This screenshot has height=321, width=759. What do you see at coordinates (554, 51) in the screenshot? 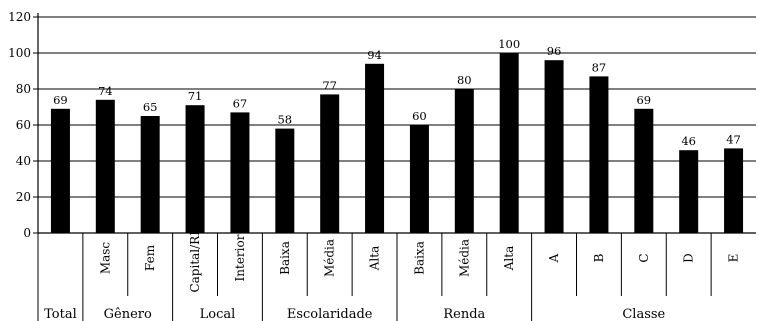
I see `bar-value-label: 96` at bounding box center [554, 51].